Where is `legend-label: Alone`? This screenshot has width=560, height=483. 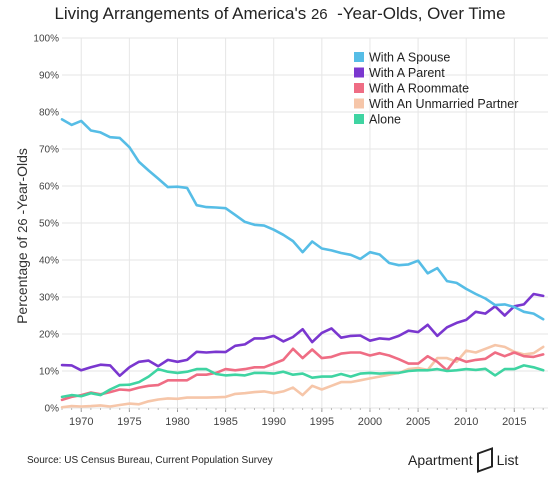
legend-label: Alone is located at coordinates (385, 120).